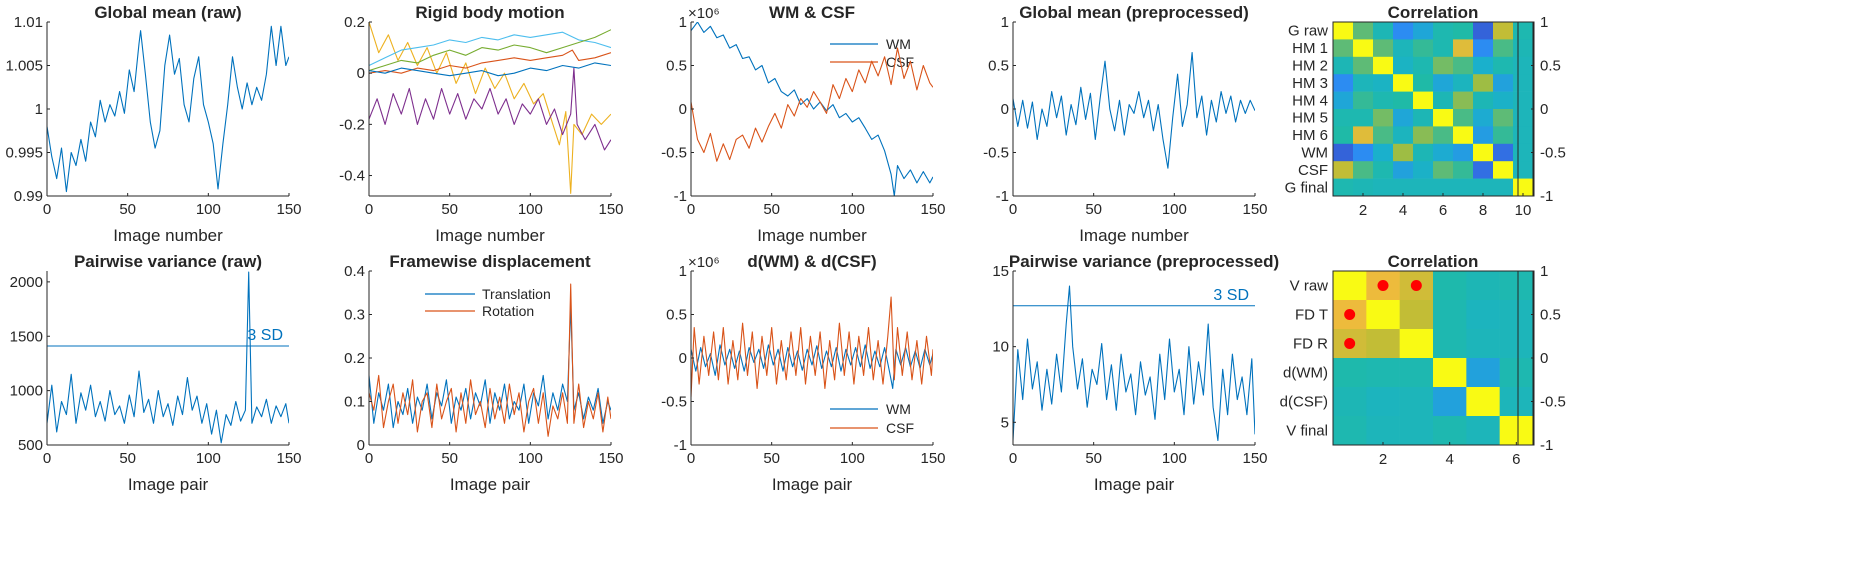  What do you see at coordinates (811, 261) in the screenshot?
I see `panel-title: d(WM) & d(CSF)` at bounding box center [811, 261].